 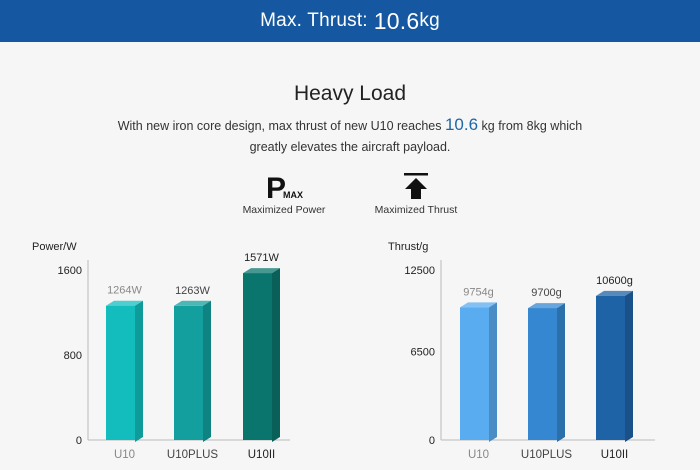 I want to click on p-max-icon: P MAX, so click(x=284, y=186).